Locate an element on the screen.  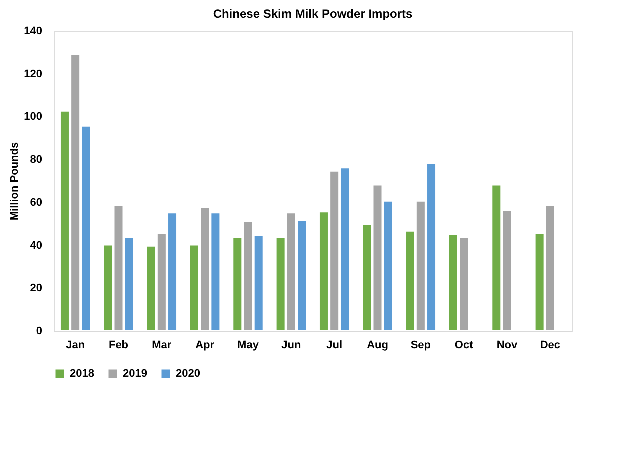
x-tick-label: Oct is located at coordinates (464, 346).